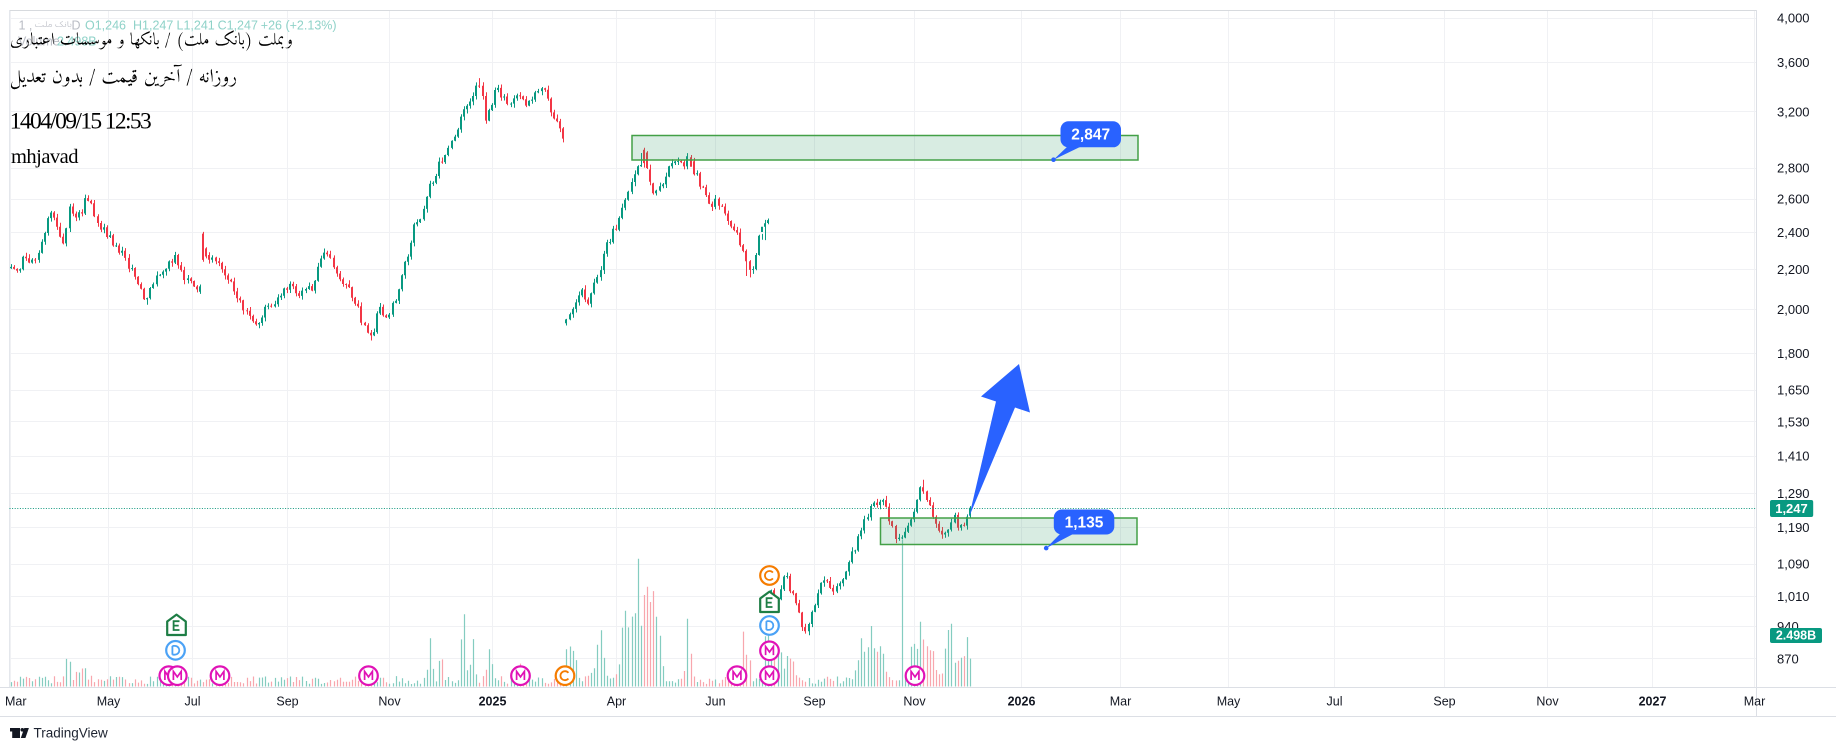  Describe the element at coordinates (299, 25) in the screenshot. I see `svg-text: +26 (+2.13%)` at that location.